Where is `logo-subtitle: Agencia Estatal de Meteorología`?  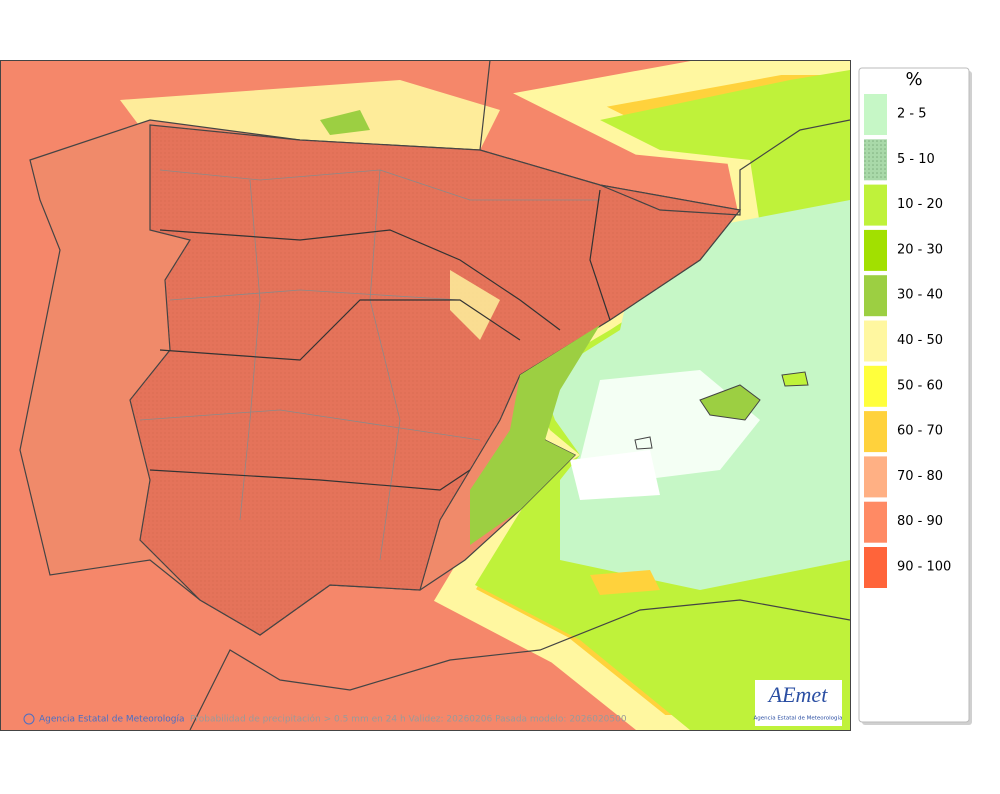 logo-subtitle: Agencia Estatal de Meteorología is located at coordinates (798, 718).